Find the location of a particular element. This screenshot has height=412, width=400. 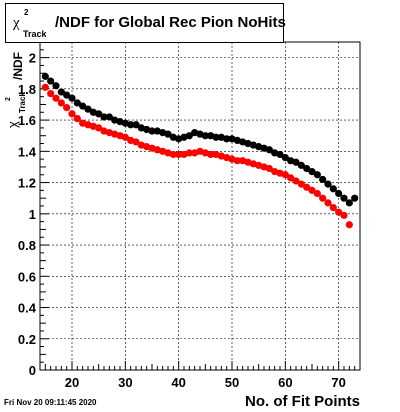

y-tick-label: 1 is located at coordinates (32, 214).